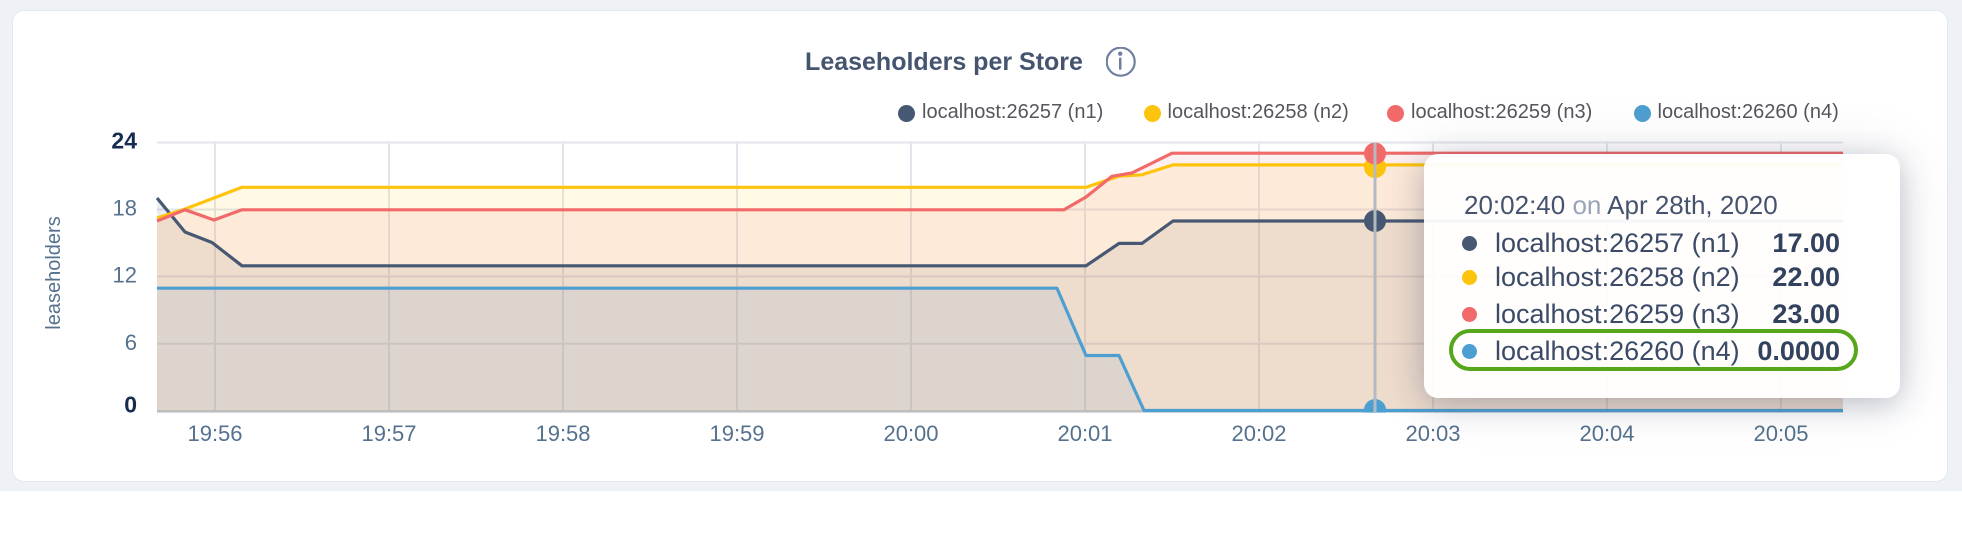 The height and width of the screenshot is (534, 1962). I want to click on svg-text: leaseholders, so click(54, 272).